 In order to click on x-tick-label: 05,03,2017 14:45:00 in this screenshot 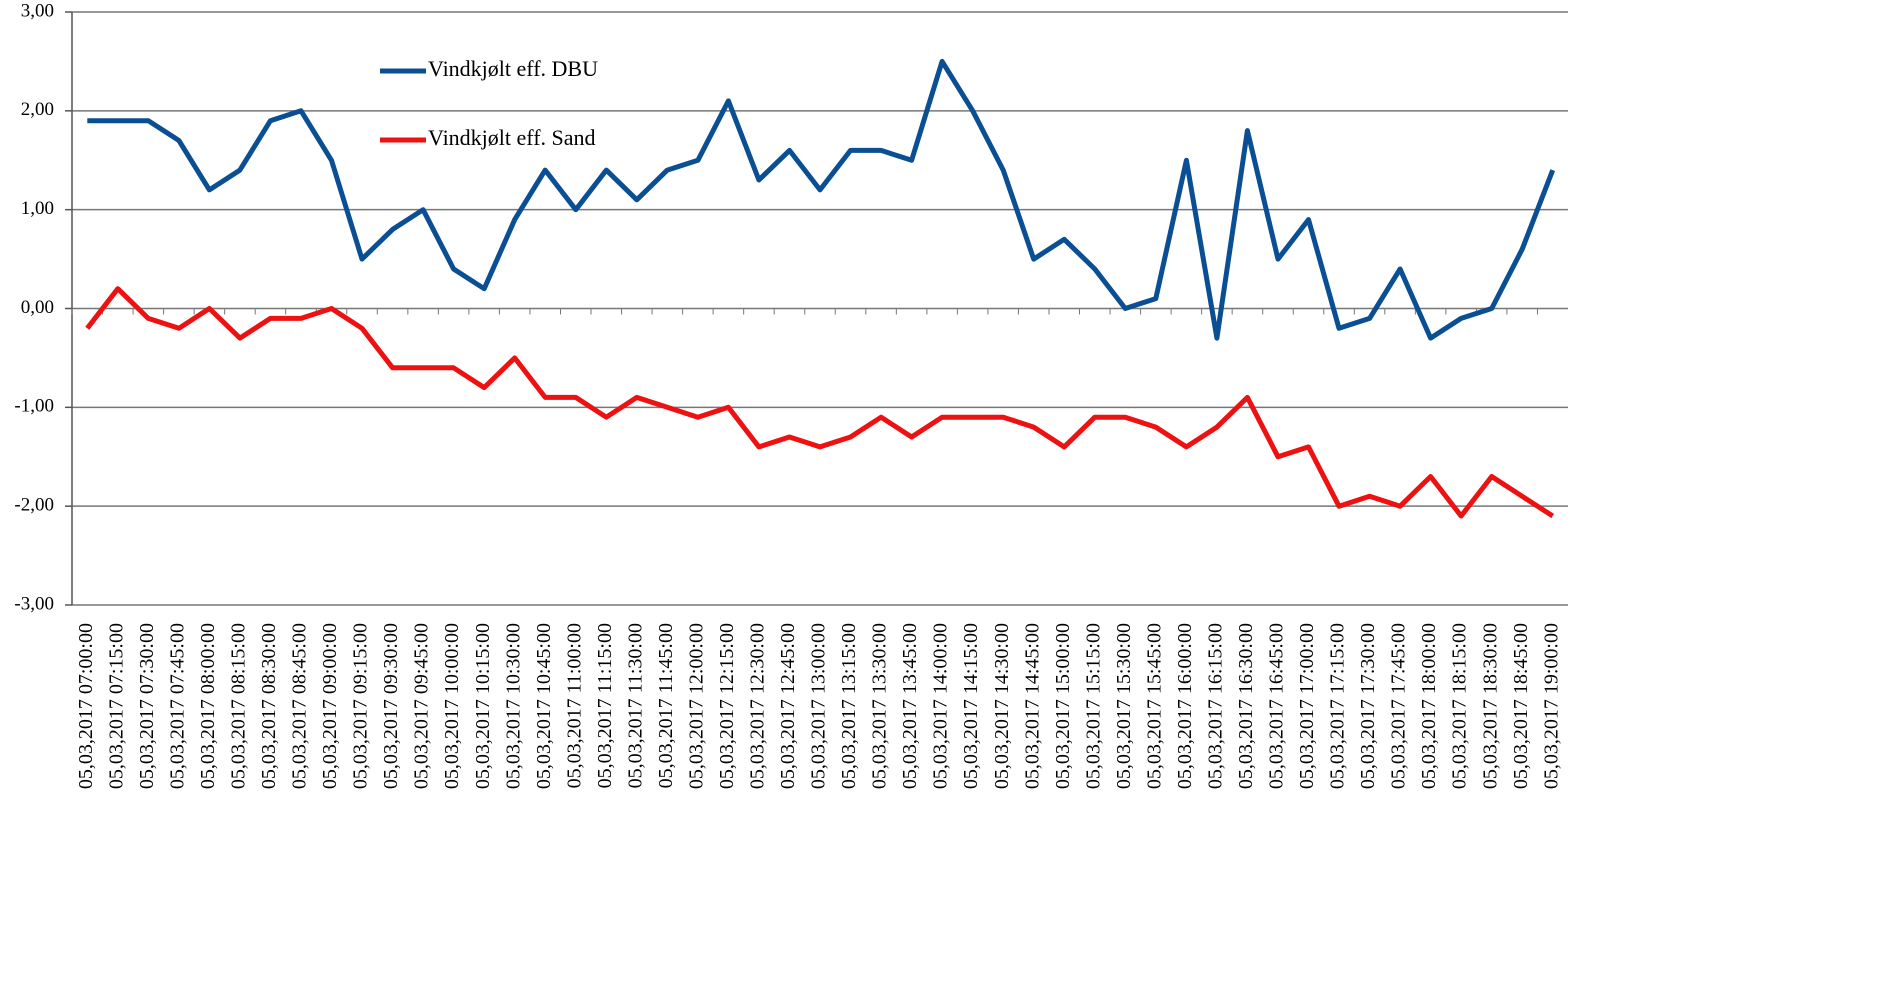, I will do `click(1032, 706)`.